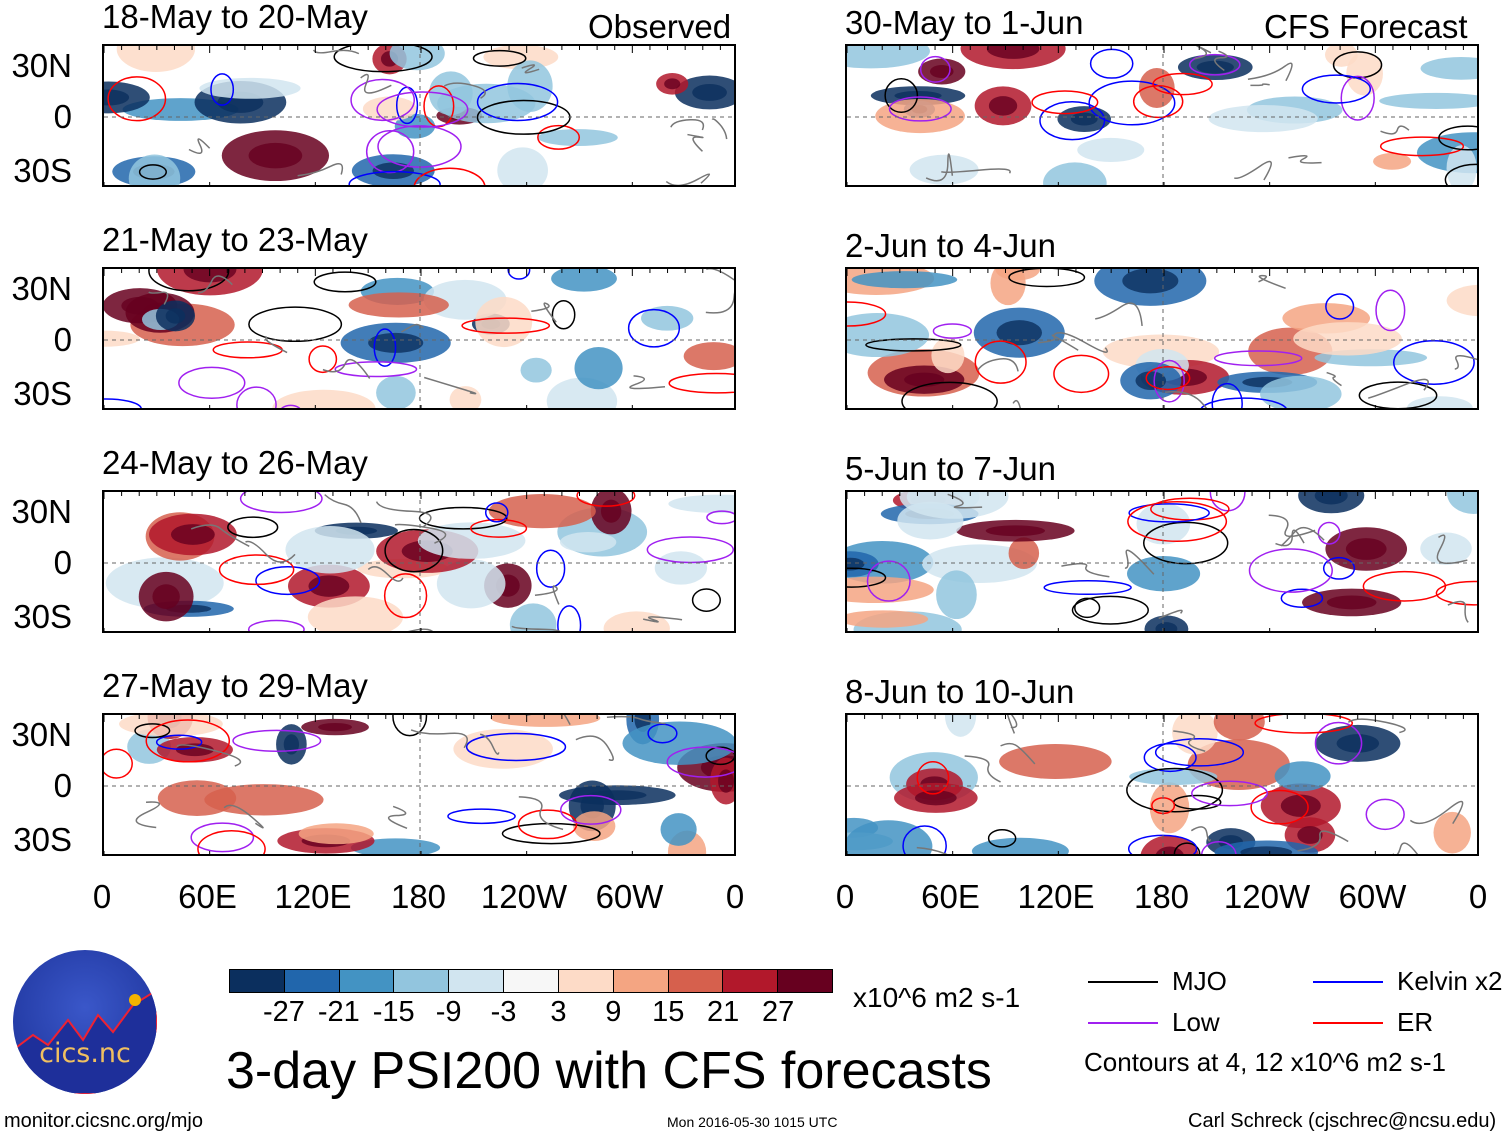  I want to click on map-panel, so click(419, 784).